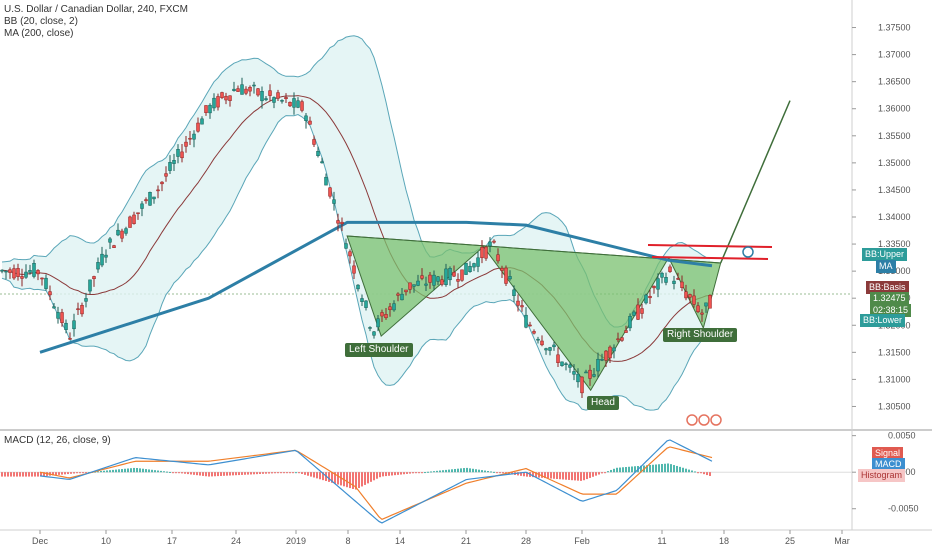 This screenshot has height=550, width=932. I want to click on last-price-tag: 1.32475, so click(889, 298).